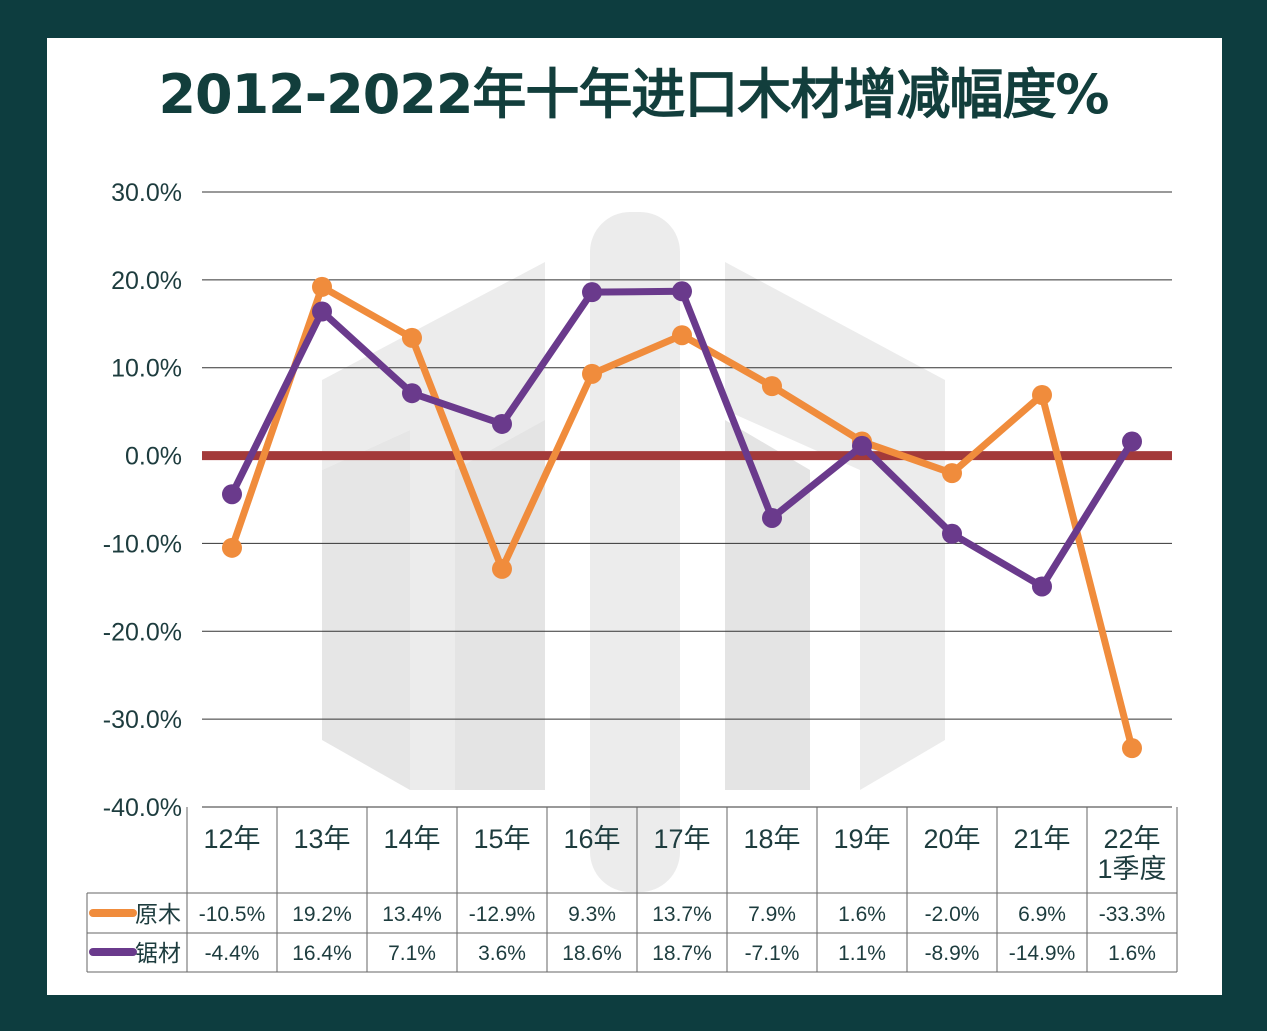 The width and height of the screenshot is (1267, 1031). I want to click on y-tick-label: -10.0%, so click(142, 544).